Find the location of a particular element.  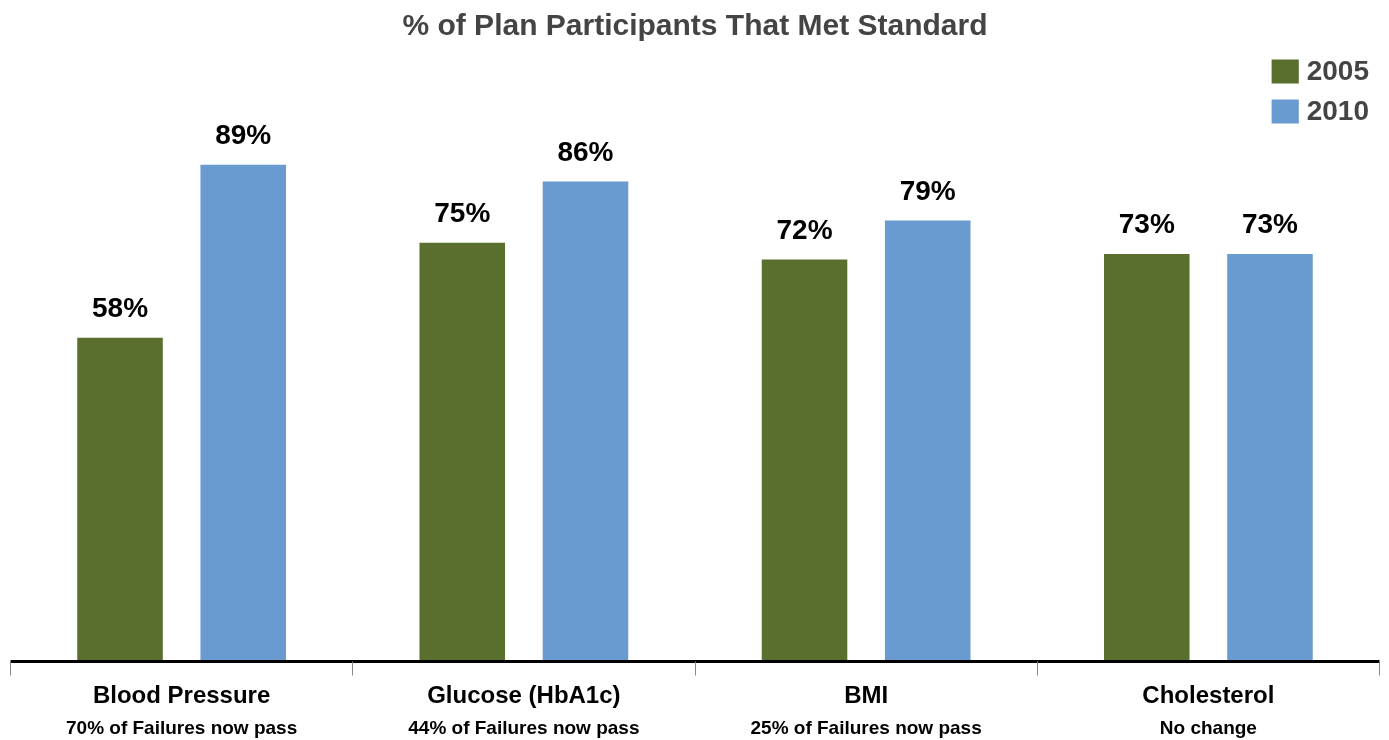

legend-label: 2010 is located at coordinates (1337, 111).